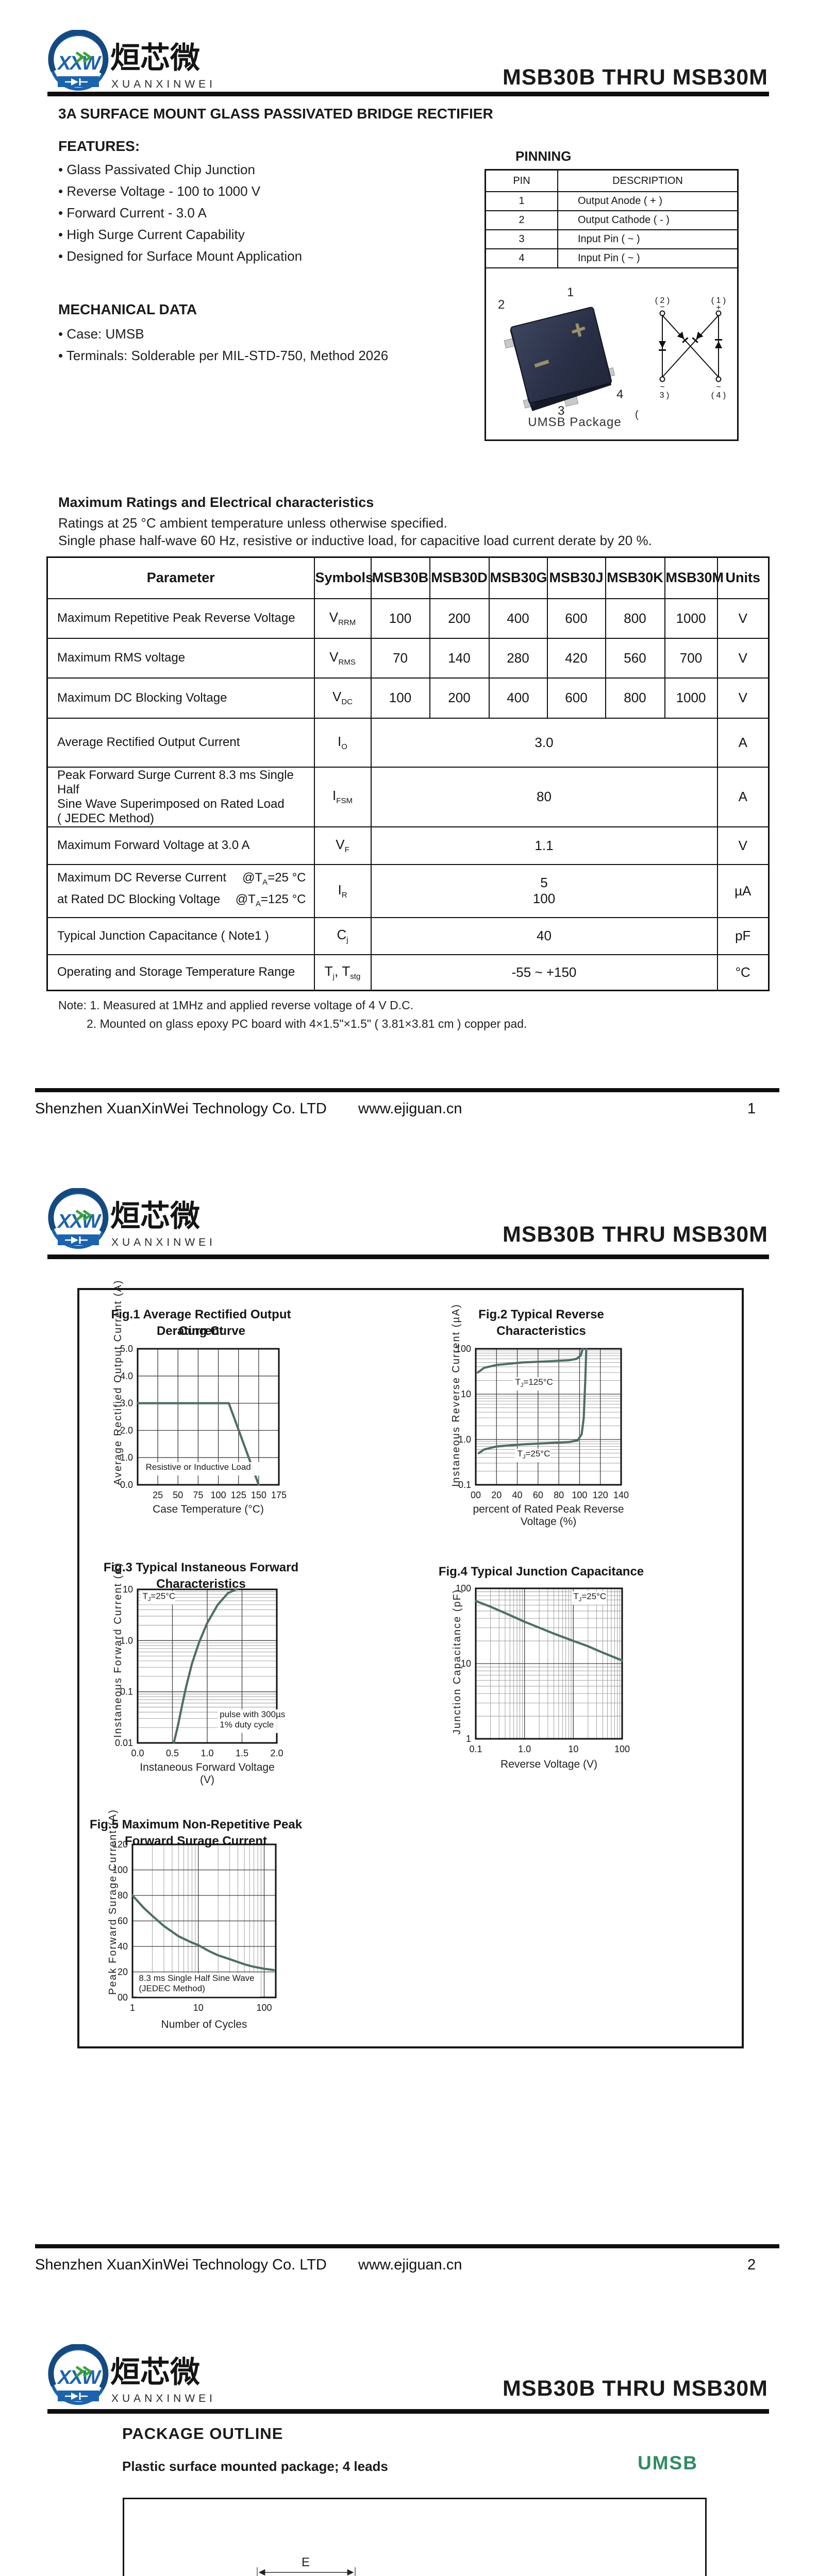 The width and height of the screenshot is (818, 2576). I want to click on x-tick-label: 150, so click(258, 1495).